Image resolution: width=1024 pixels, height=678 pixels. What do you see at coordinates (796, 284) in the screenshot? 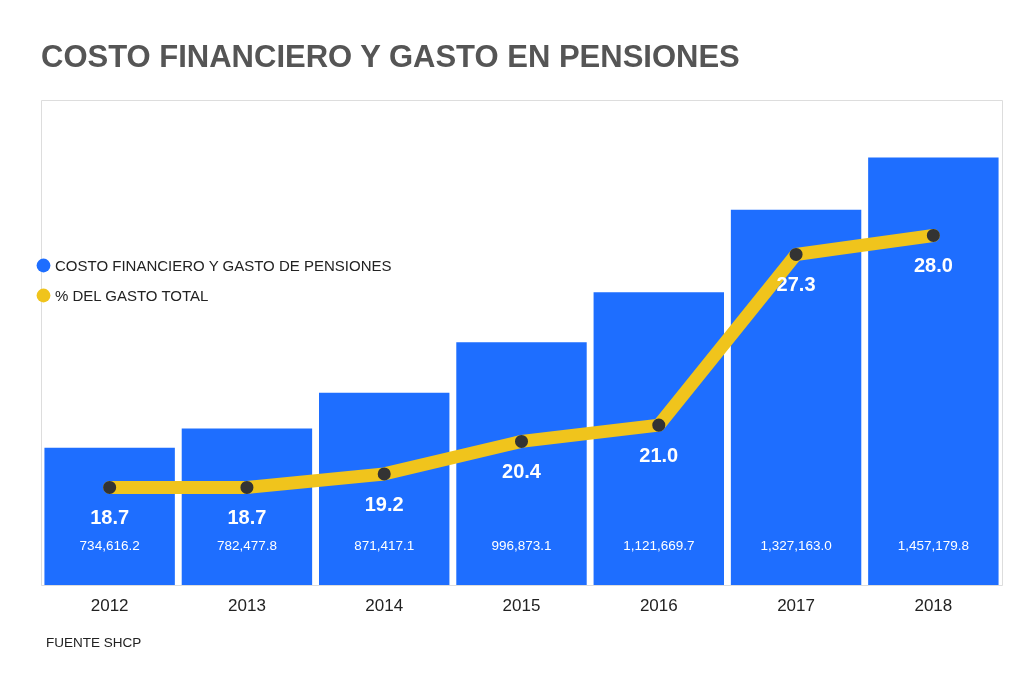
I see `data-label: 27.3` at bounding box center [796, 284].